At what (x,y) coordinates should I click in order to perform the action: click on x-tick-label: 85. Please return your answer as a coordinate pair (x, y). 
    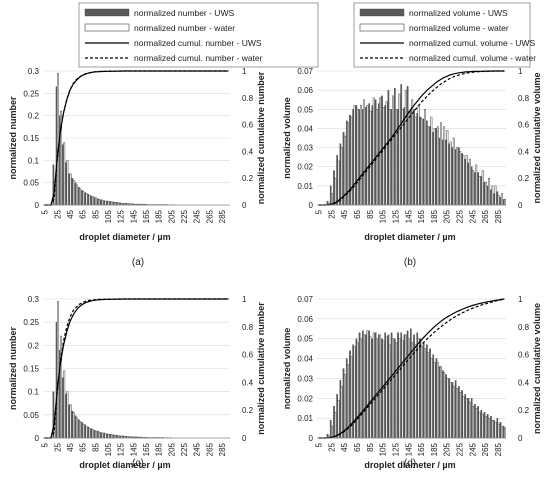
    Looking at the image, I should click on (95, 446).